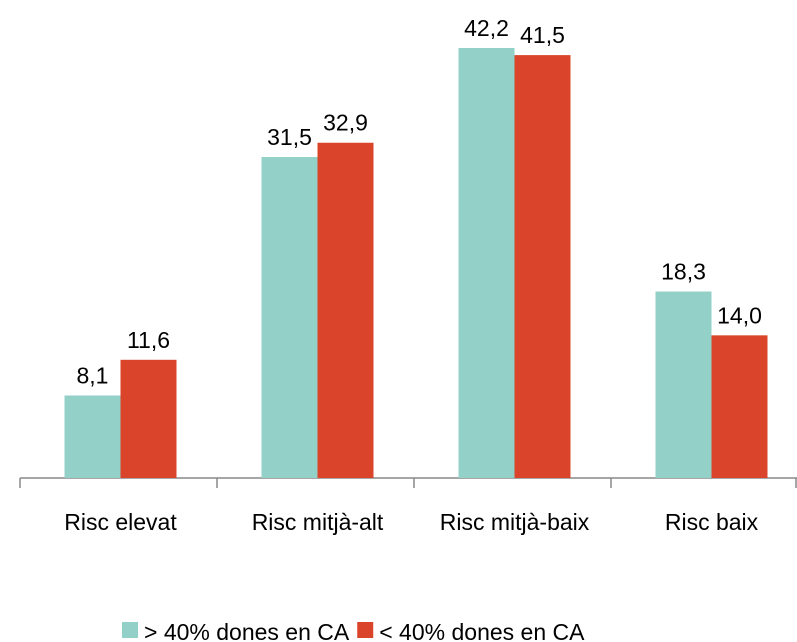  I want to click on legend-label: > 40% dones en CA, so click(247, 630).